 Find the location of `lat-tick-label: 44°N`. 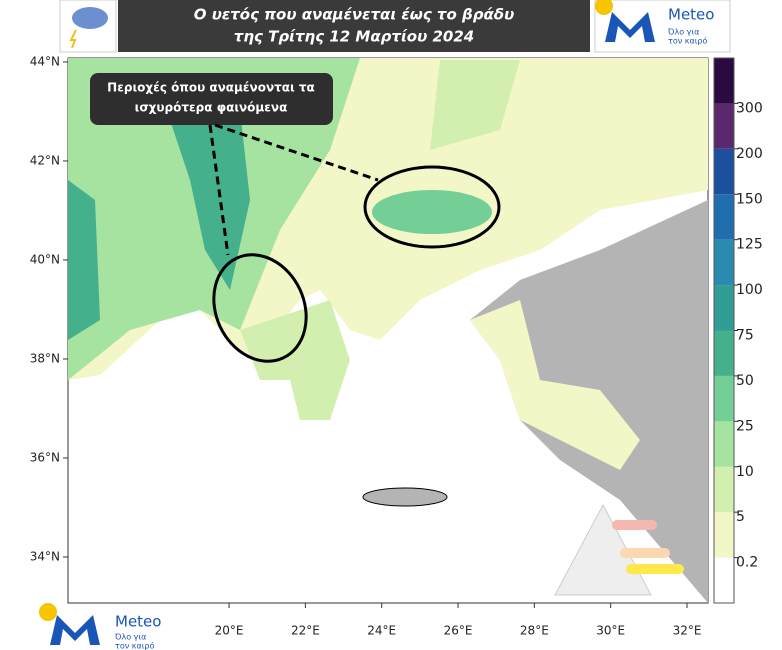

lat-tick-label: 44°N is located at coordinates (45, 61).